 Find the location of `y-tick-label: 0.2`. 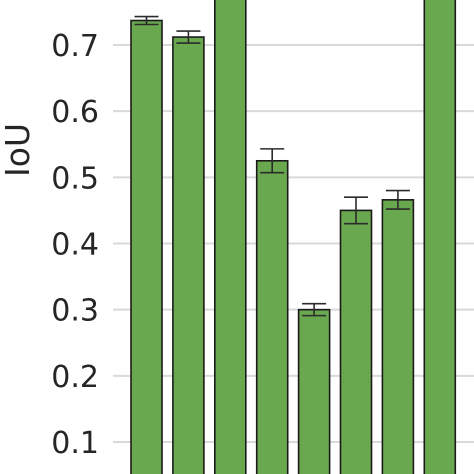

y-tick-label: 0.2 is located at coordinates (75, 377).